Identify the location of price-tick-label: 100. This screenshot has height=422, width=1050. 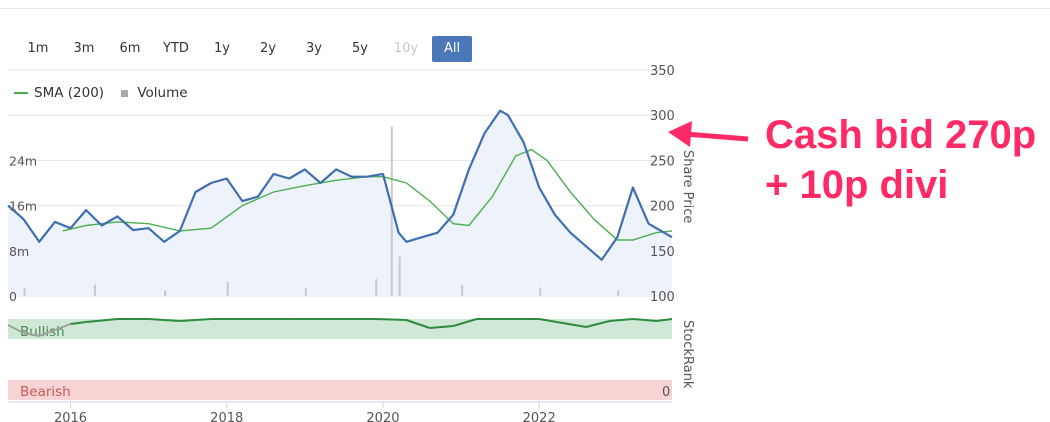
(662, 297).